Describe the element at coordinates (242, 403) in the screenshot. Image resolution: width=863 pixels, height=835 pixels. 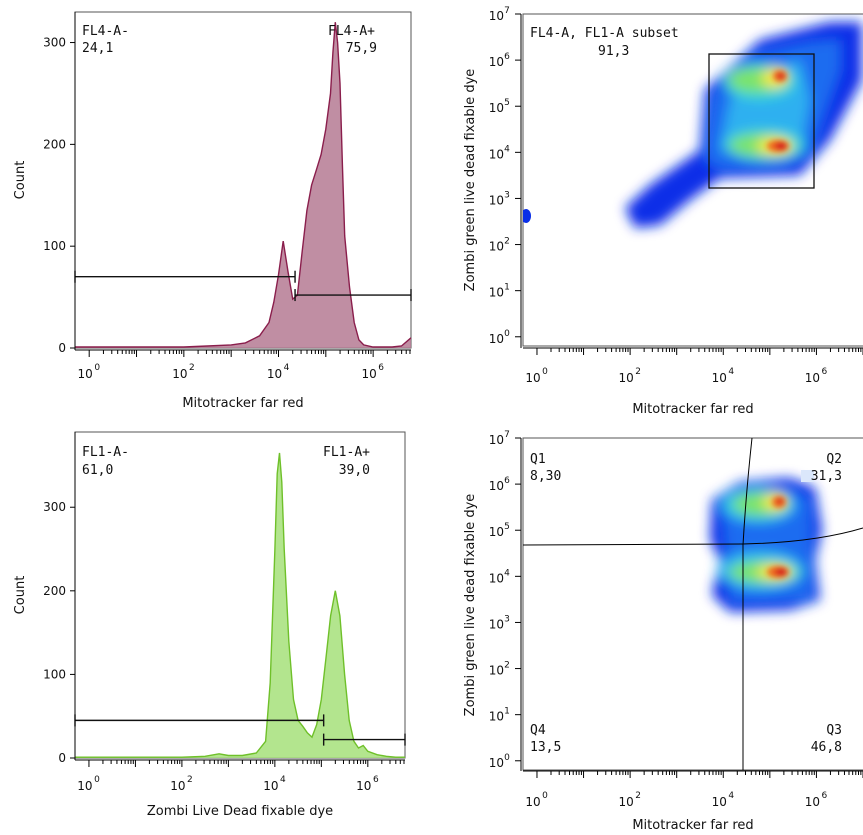
I see `x-axis-title-top-left: Mitotracker far red` at that location.